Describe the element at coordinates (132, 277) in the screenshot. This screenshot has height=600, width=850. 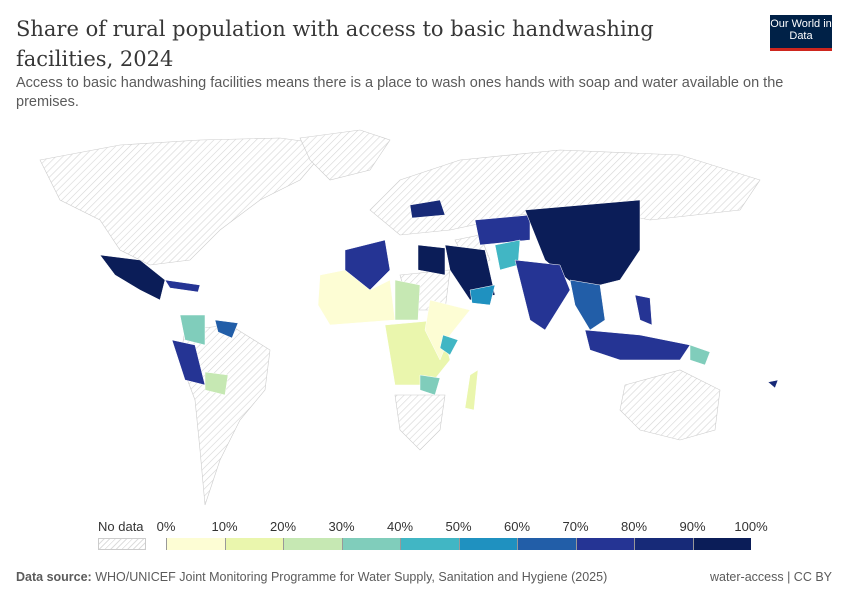
I see `region-mexico` at that location.